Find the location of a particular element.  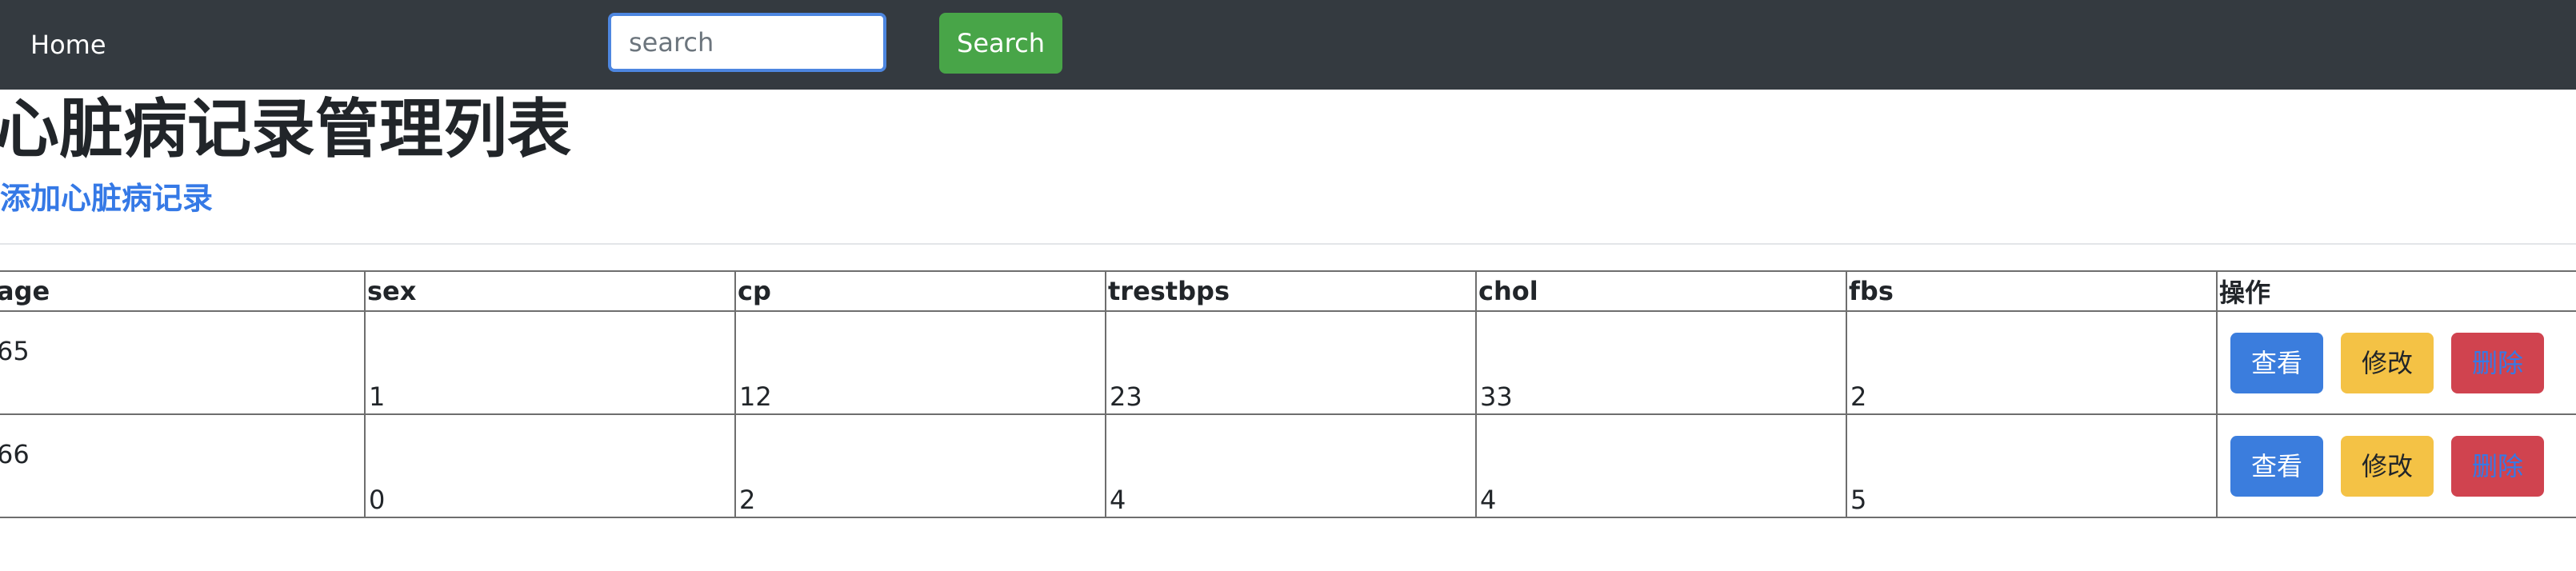

header-age: age is located at coordinates (183, 291).